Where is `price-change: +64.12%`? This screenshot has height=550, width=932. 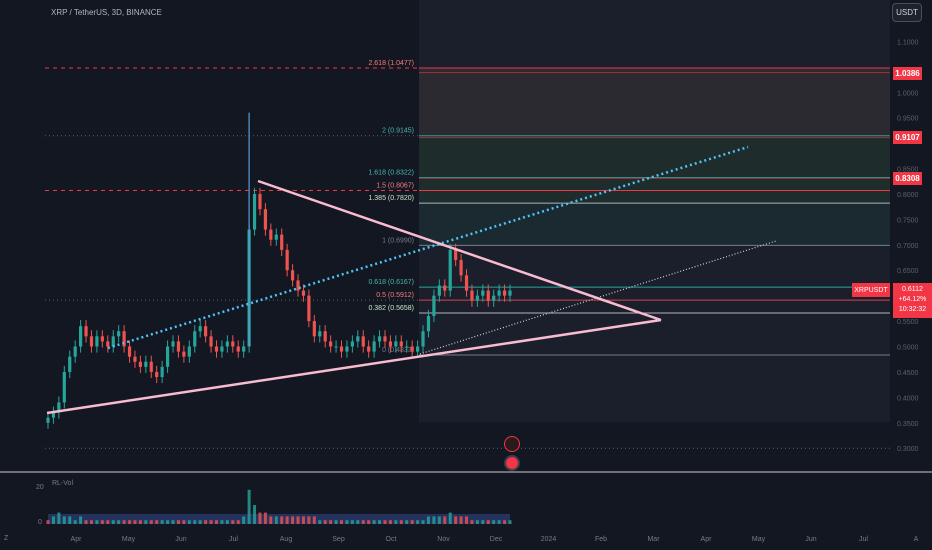
price-change: +64.12% is located at coordinates (912, 299).